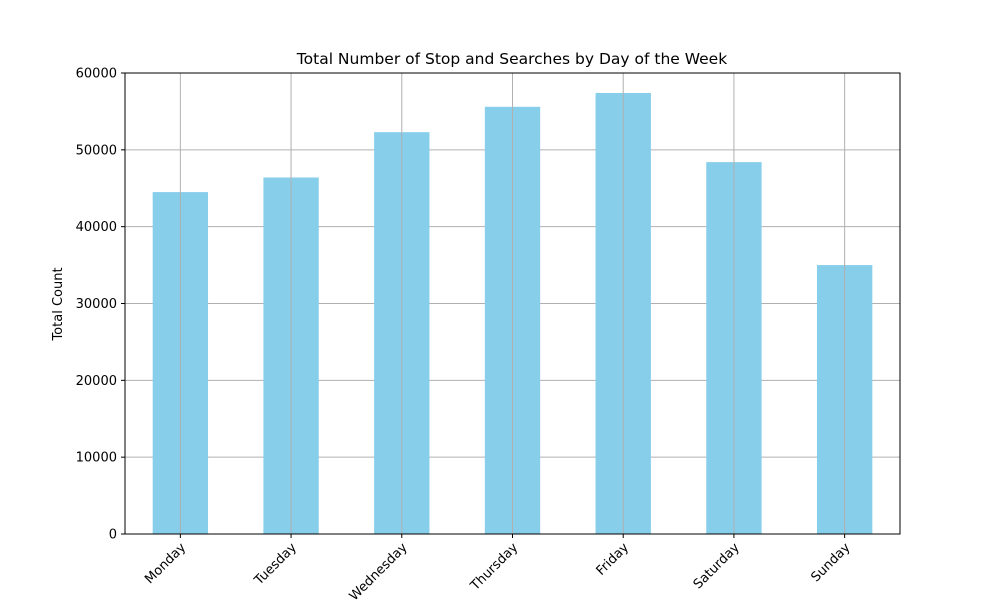  What do you see at coordinates (379, 570) in the screenshot?
I see `x-tick-label-wednesday: Wednesday` at bounding box center [379, 570].